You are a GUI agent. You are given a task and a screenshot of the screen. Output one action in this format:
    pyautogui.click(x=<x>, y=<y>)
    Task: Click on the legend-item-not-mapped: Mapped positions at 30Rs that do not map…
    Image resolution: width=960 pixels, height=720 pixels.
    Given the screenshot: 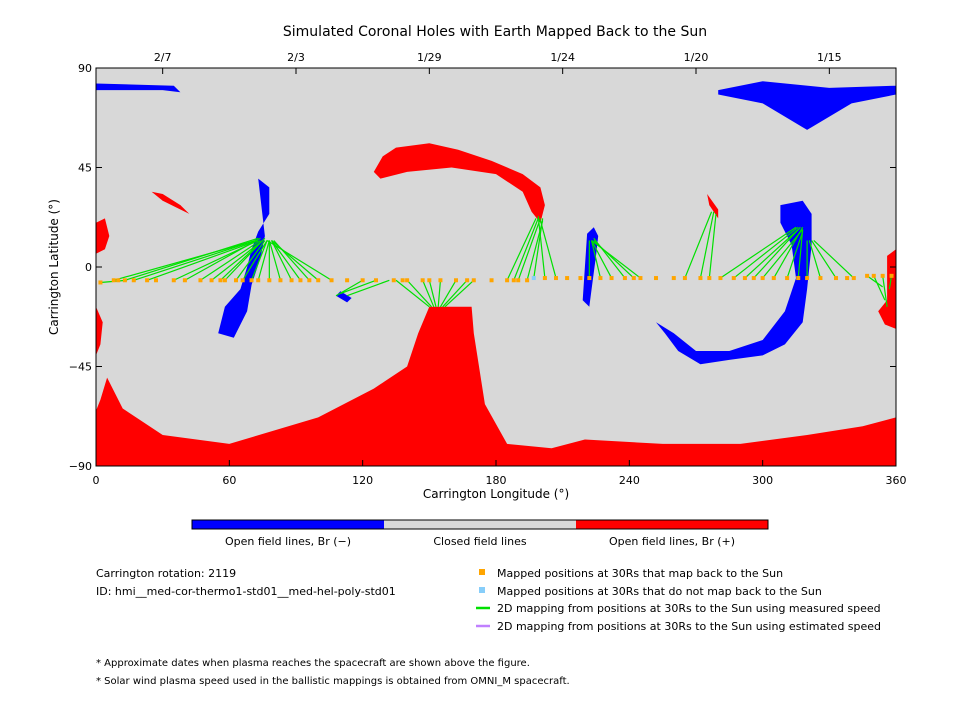 What is the action you would take?
    pyautogui.click(x=659, y=591)
    